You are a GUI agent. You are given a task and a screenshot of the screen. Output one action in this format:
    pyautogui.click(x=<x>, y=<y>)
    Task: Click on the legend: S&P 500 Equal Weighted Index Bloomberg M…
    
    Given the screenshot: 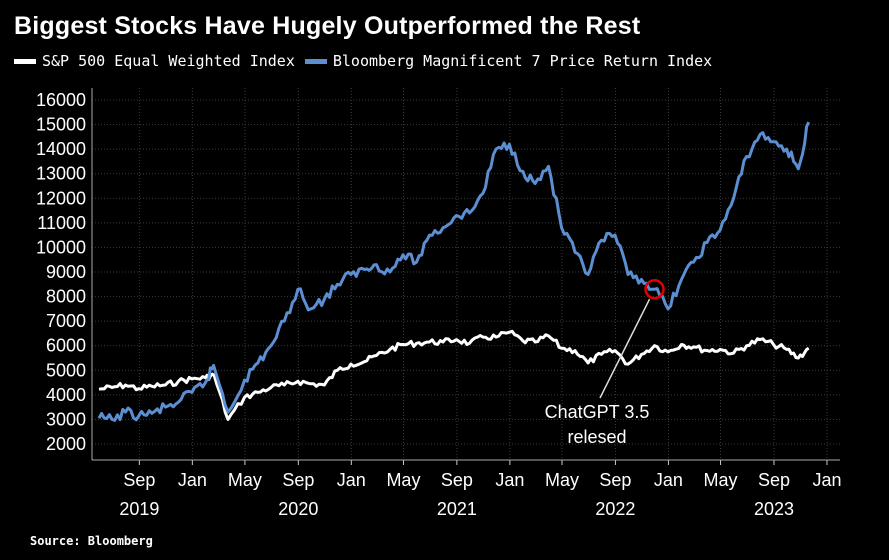 What is the action you would take?
    pyautogui.click(x=368, y=61)
    